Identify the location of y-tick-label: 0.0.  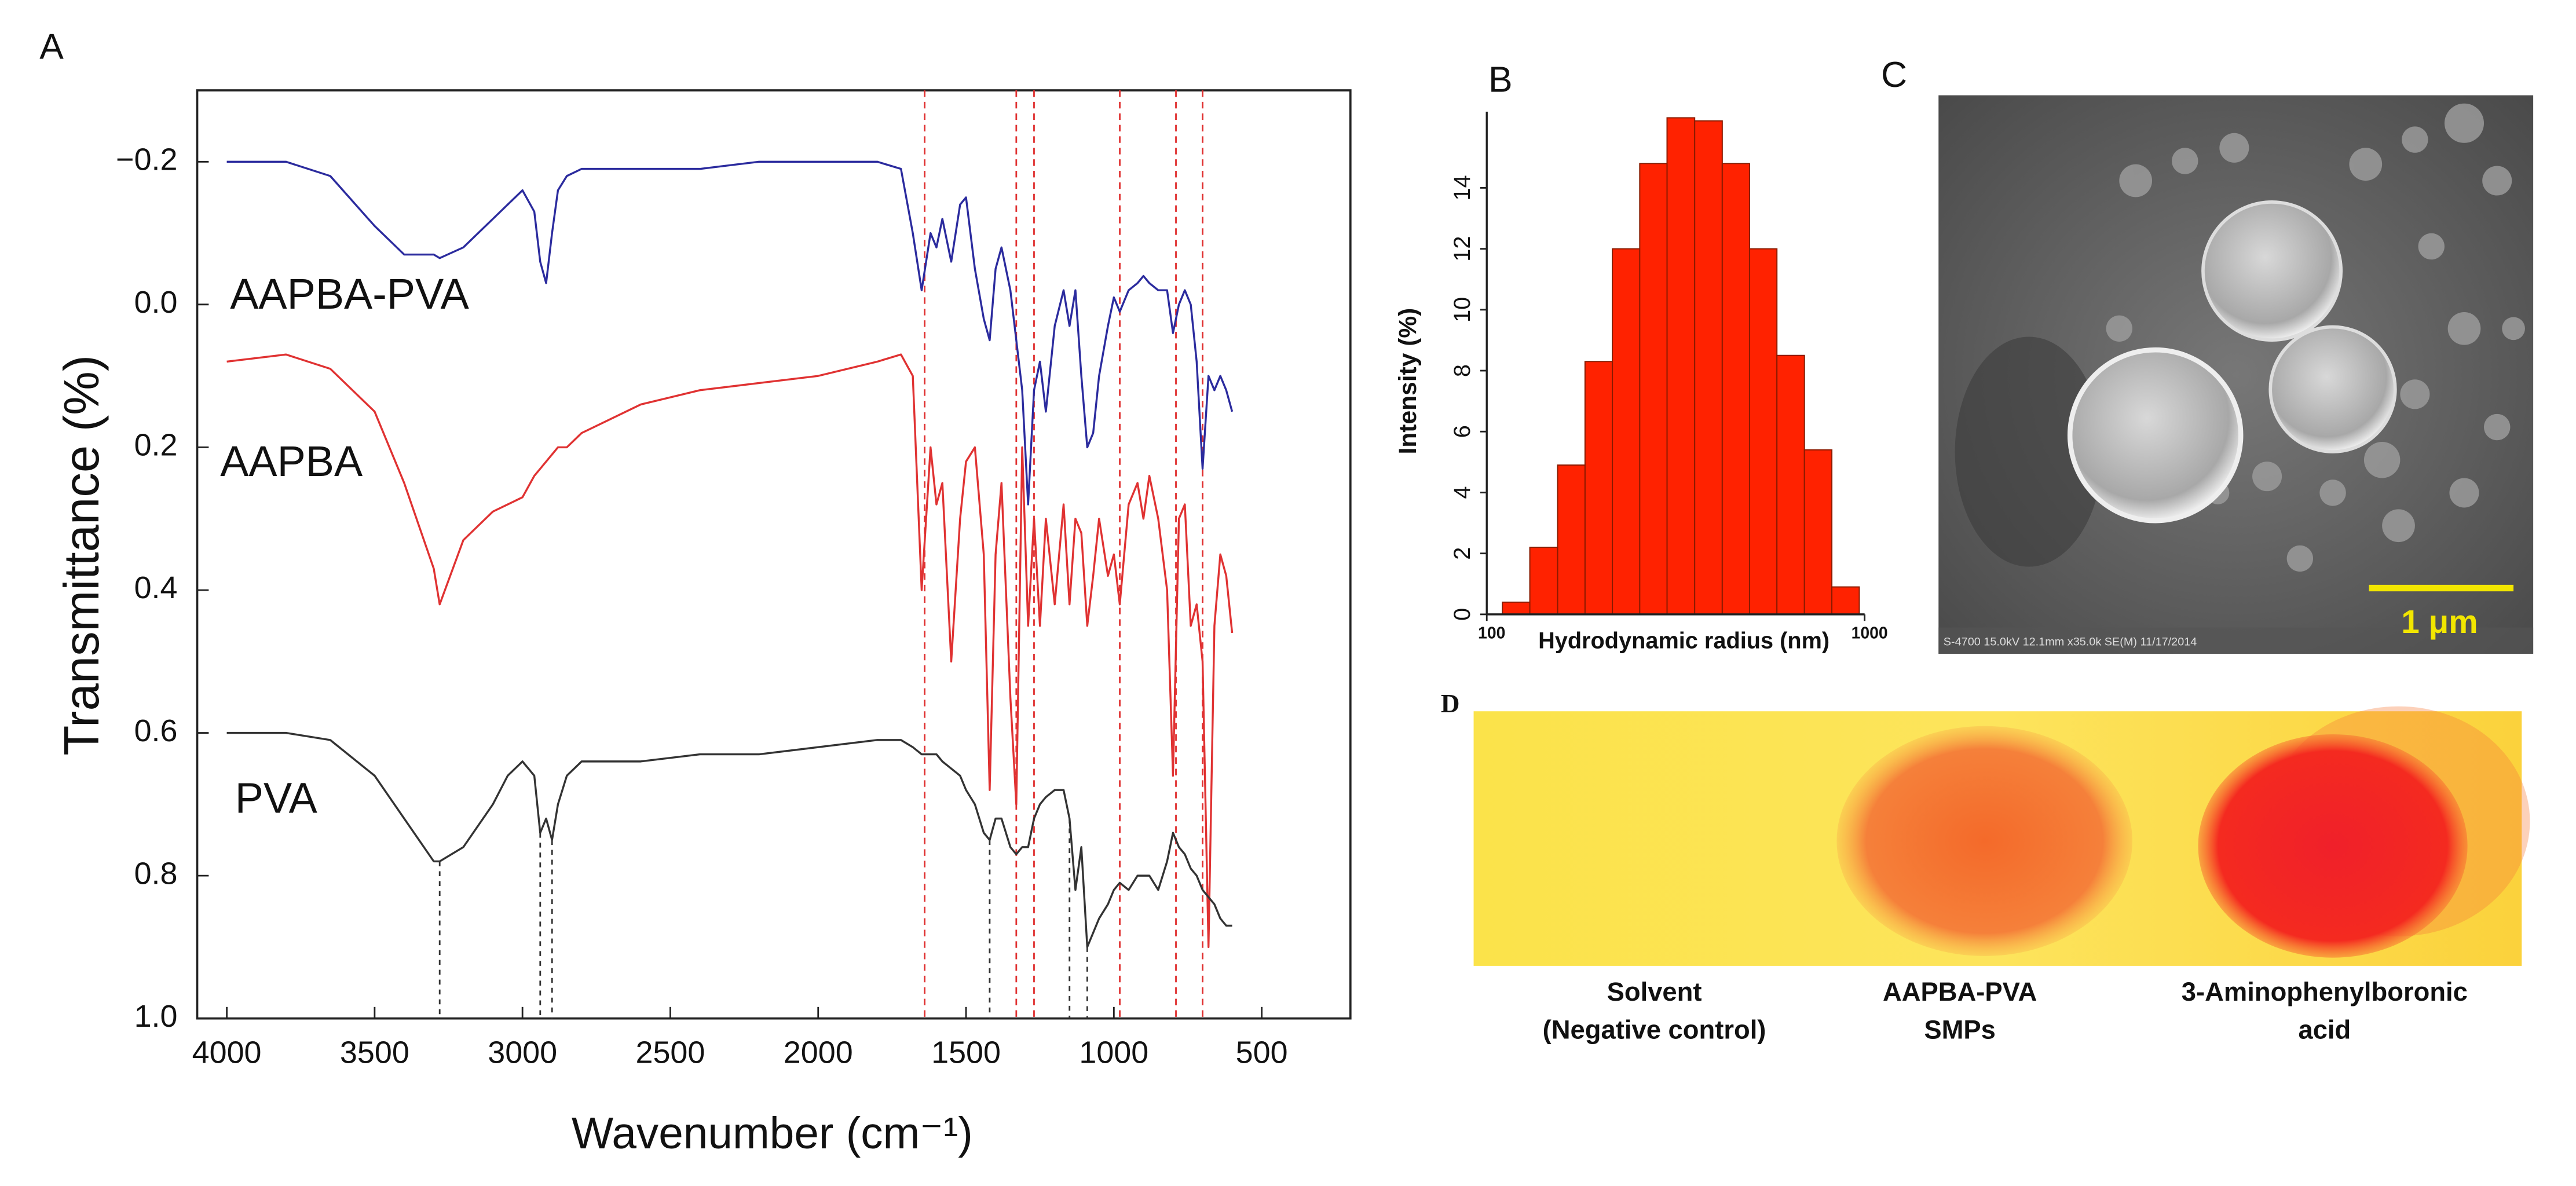
(156, 302).